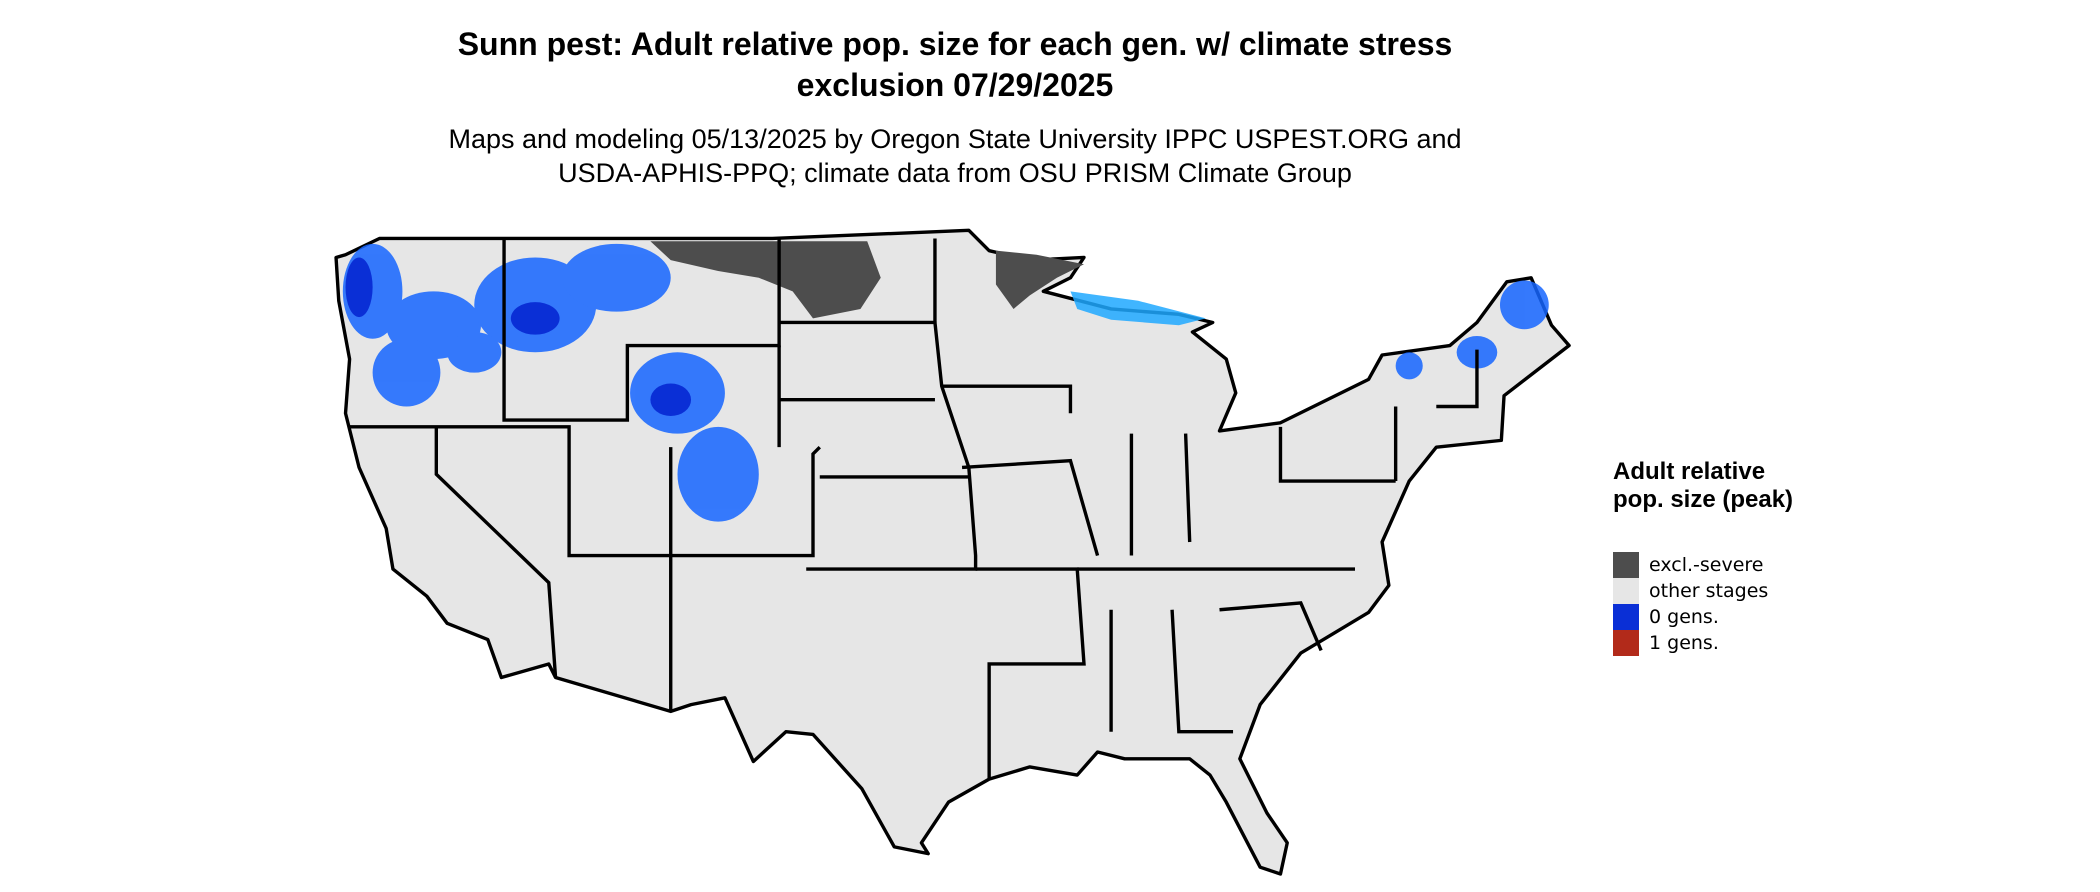 This screenshot has width=2100, height=892. Describe the element at coordinates (1703, 485) in the screenshot. I see `legend-title: Adult relative pop. size (peak)` at that location.